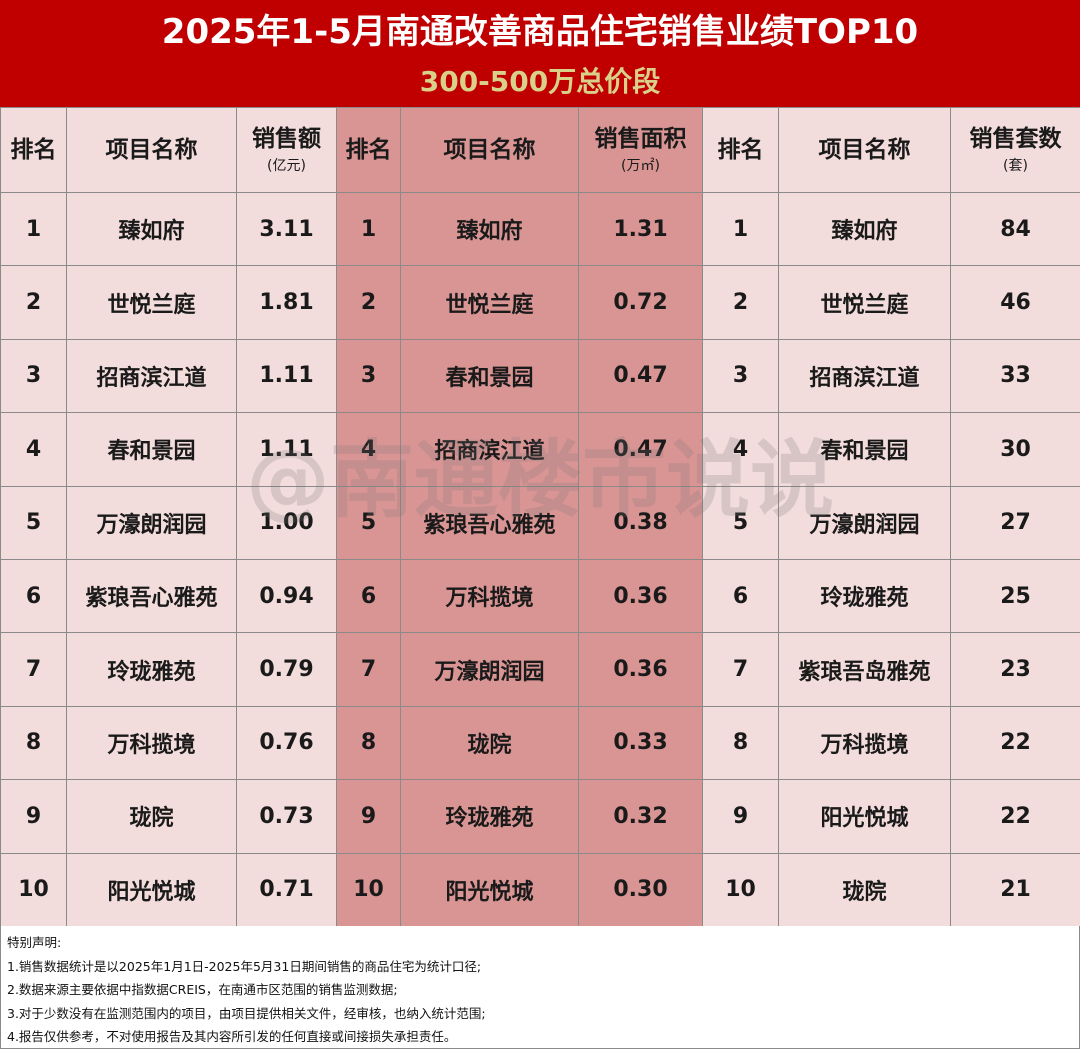 The image size is (1080, 1049). Describe the element at coordinates (286, 302) in the screenshot. I see `amount-value: 1.81` at that location.